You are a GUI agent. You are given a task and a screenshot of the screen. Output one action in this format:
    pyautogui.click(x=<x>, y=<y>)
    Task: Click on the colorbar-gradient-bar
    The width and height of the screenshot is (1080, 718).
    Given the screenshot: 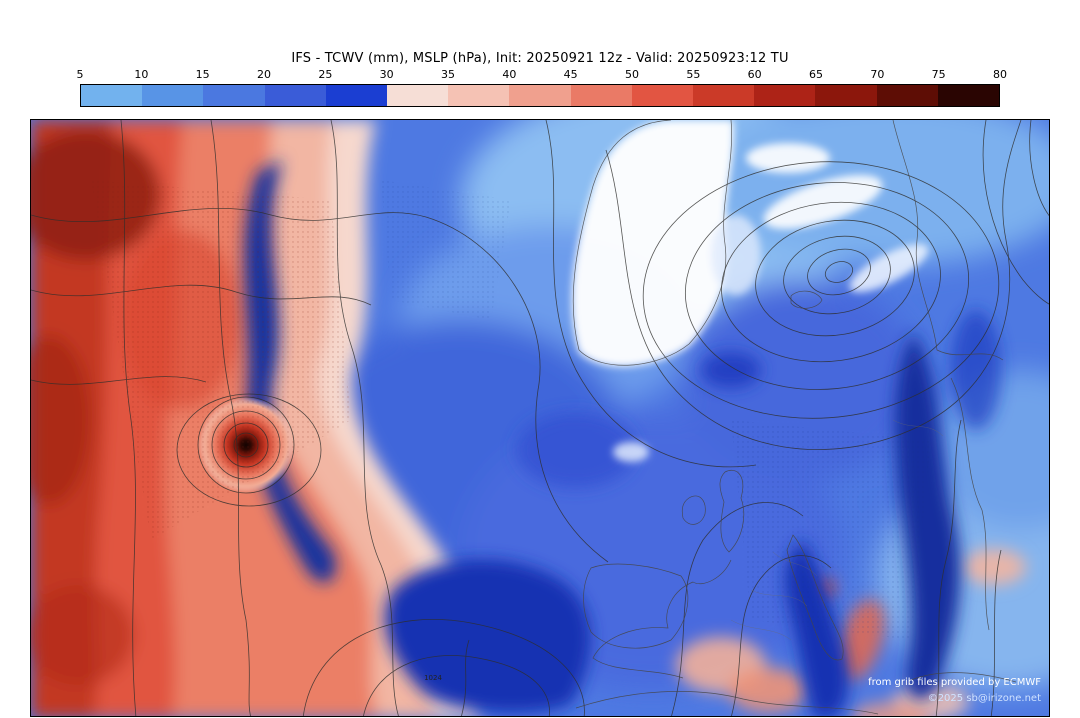 What is the action you would take?
    pyautogui.click(x=540, y=95)
    